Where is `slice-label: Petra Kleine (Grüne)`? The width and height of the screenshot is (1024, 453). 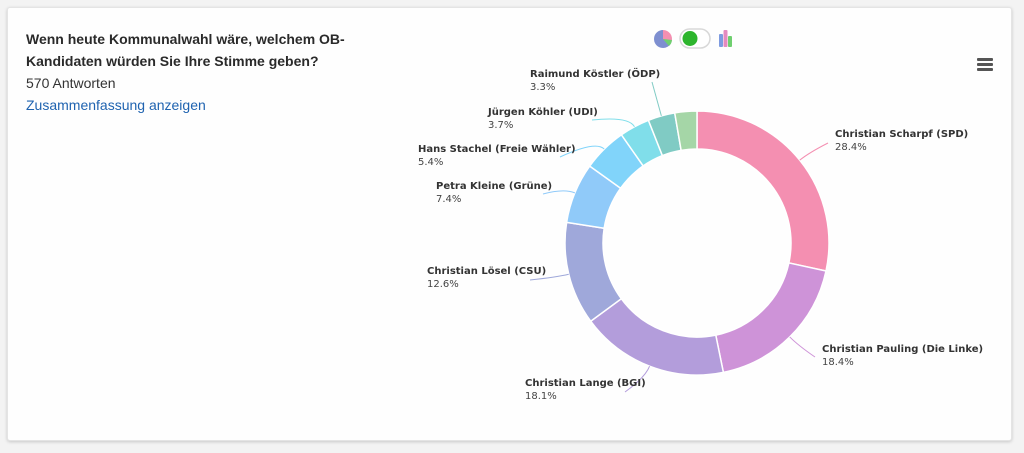 slice-label: Petra Kleine (Grüne) is located at coordinates (494, 186).